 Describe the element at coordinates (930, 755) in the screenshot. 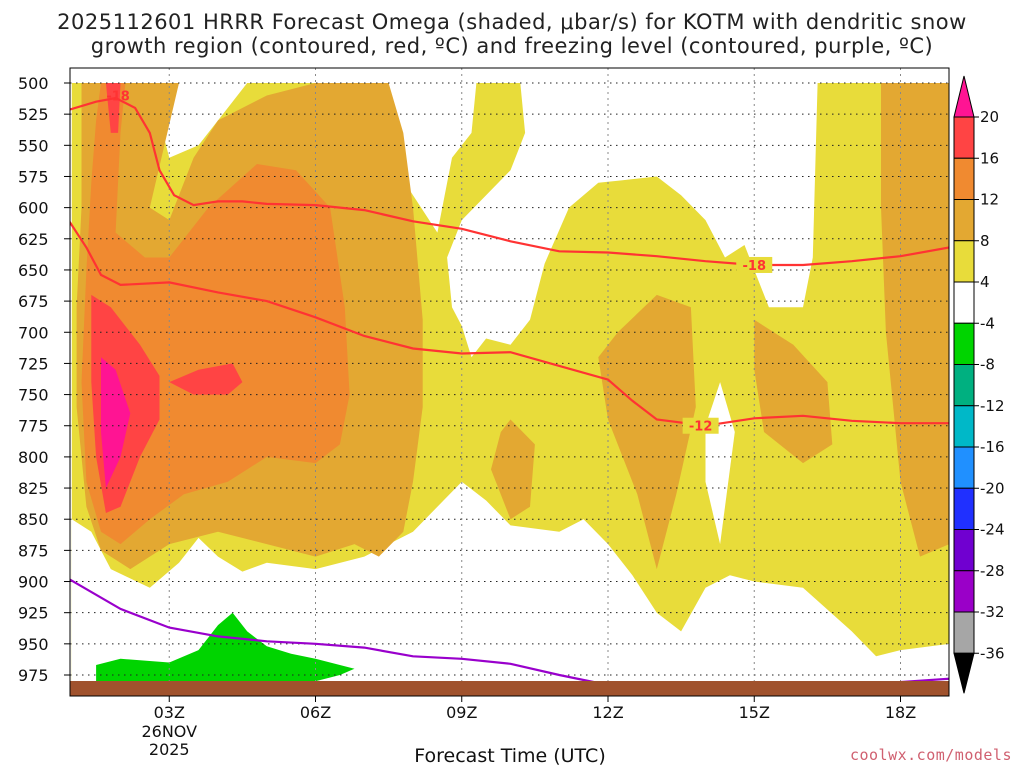

I see `site-credit: coolwx.com/models` at that location.